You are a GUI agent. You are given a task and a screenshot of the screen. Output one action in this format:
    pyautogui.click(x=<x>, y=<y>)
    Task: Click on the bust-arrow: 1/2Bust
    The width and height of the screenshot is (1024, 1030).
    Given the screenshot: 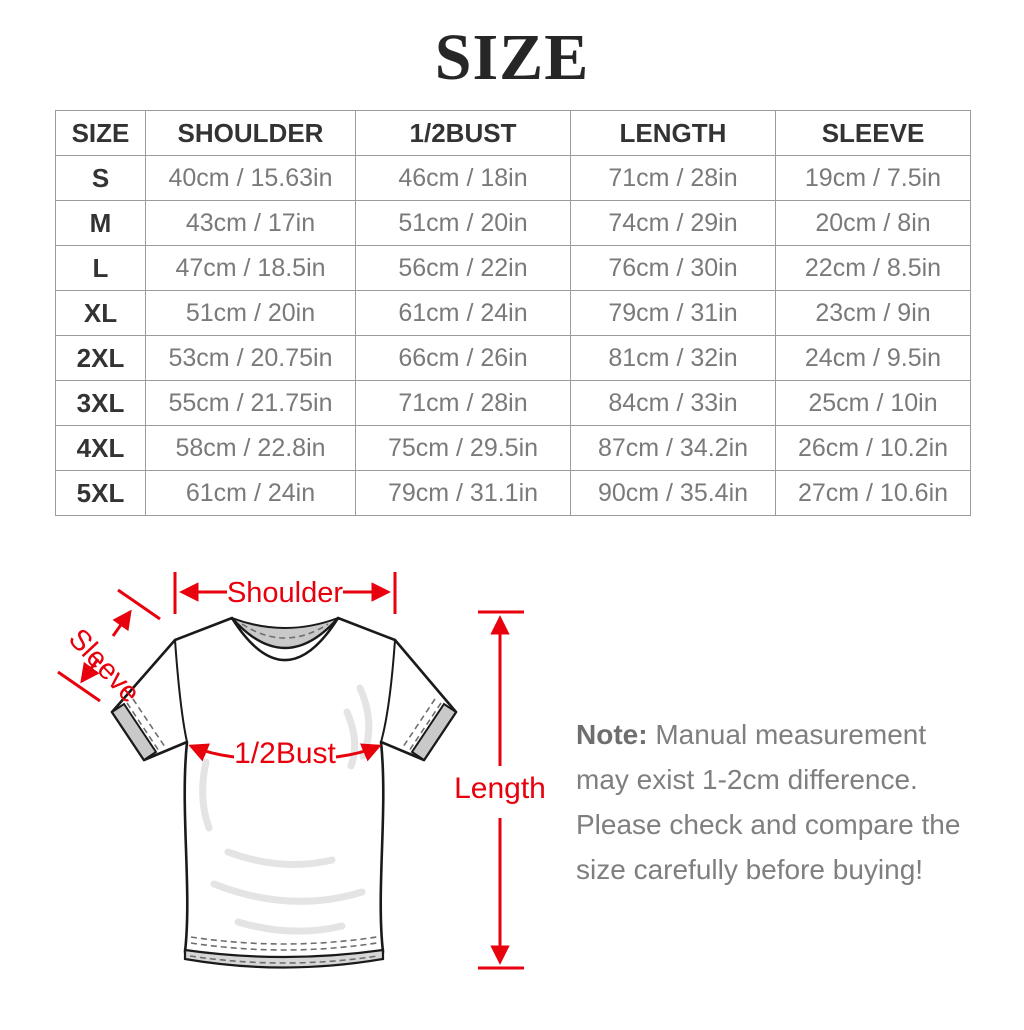 What is the action you would take?
    pyautogui.click(x=285, y=753)
    